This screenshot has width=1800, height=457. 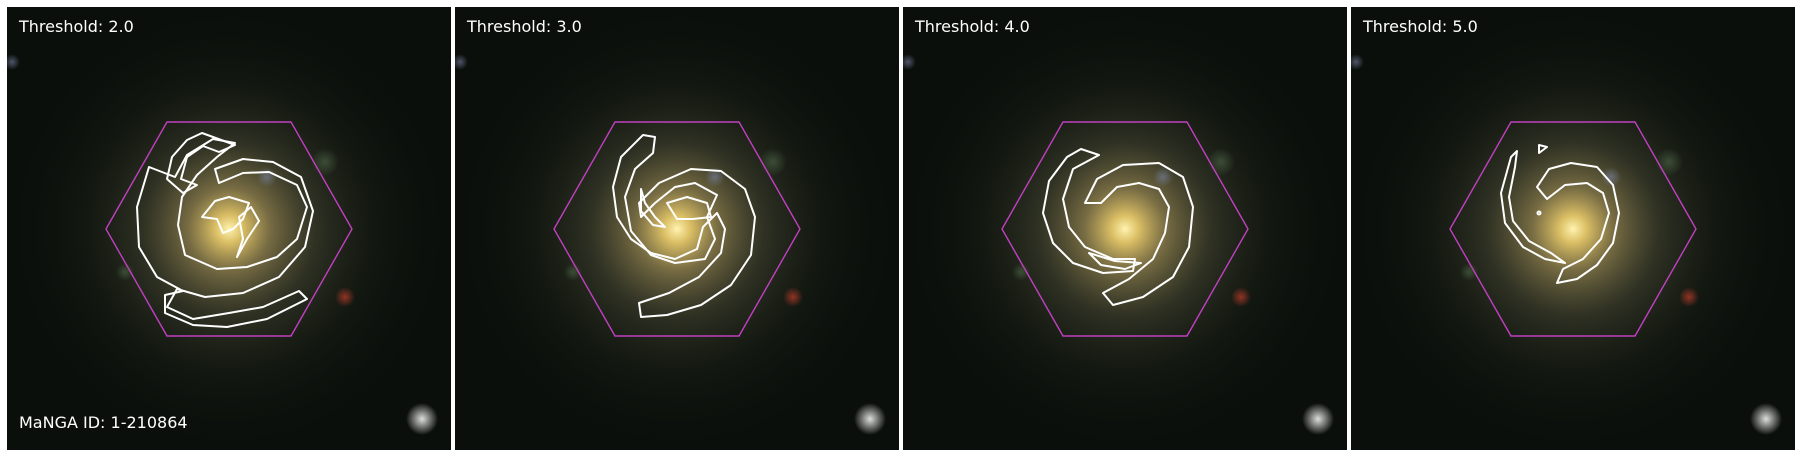 I want to click on threshold-label: Threshold: 5.0, so click(x=1420, y=26).